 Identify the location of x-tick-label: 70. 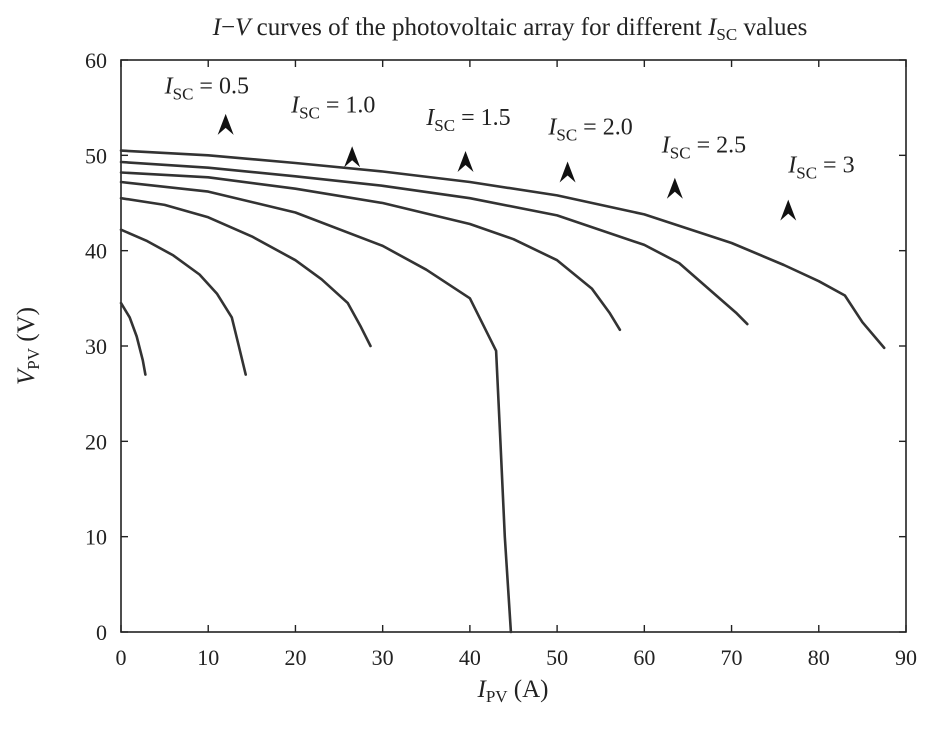
(732, 657).